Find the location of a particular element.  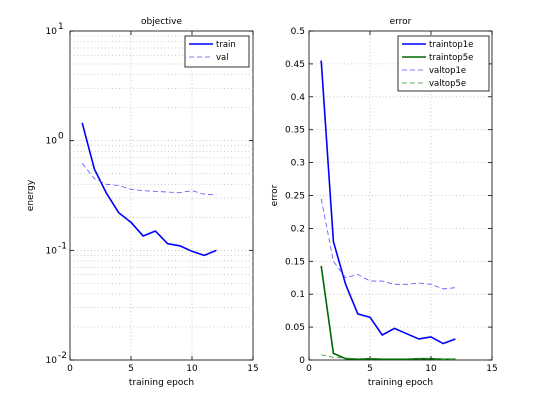

series-line-val is located at coordinates (149, 179).